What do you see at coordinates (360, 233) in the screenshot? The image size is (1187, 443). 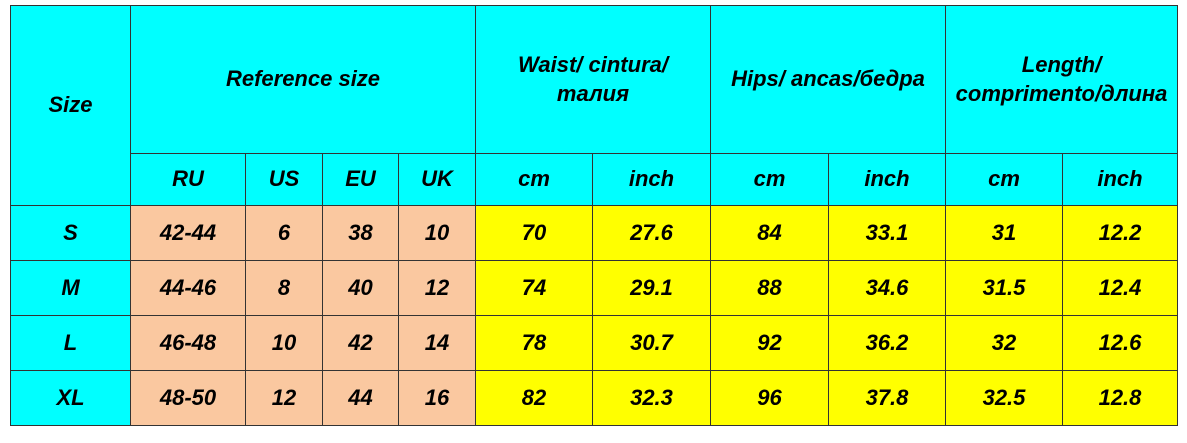 I see `value-cell: 38` at bounding box center [360, 233].